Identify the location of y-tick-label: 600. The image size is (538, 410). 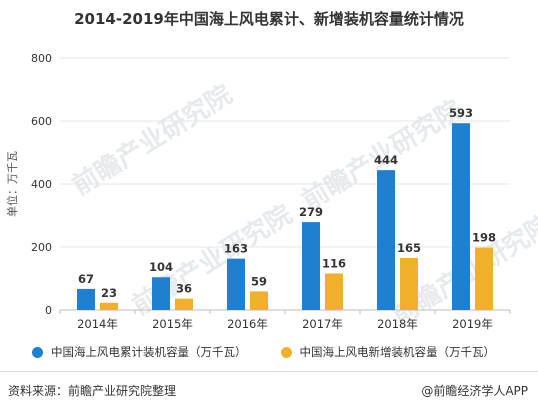
(41, 121).